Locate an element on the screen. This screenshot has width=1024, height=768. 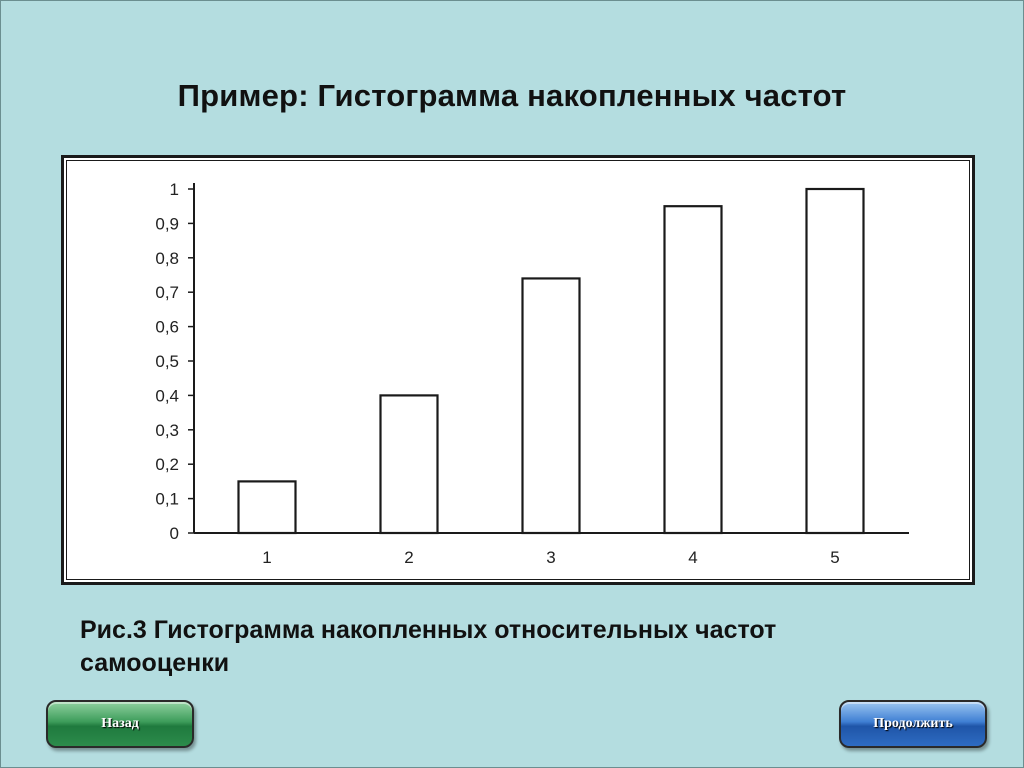
y-tick-label: 0,3 is located at coordinates (167, 430).